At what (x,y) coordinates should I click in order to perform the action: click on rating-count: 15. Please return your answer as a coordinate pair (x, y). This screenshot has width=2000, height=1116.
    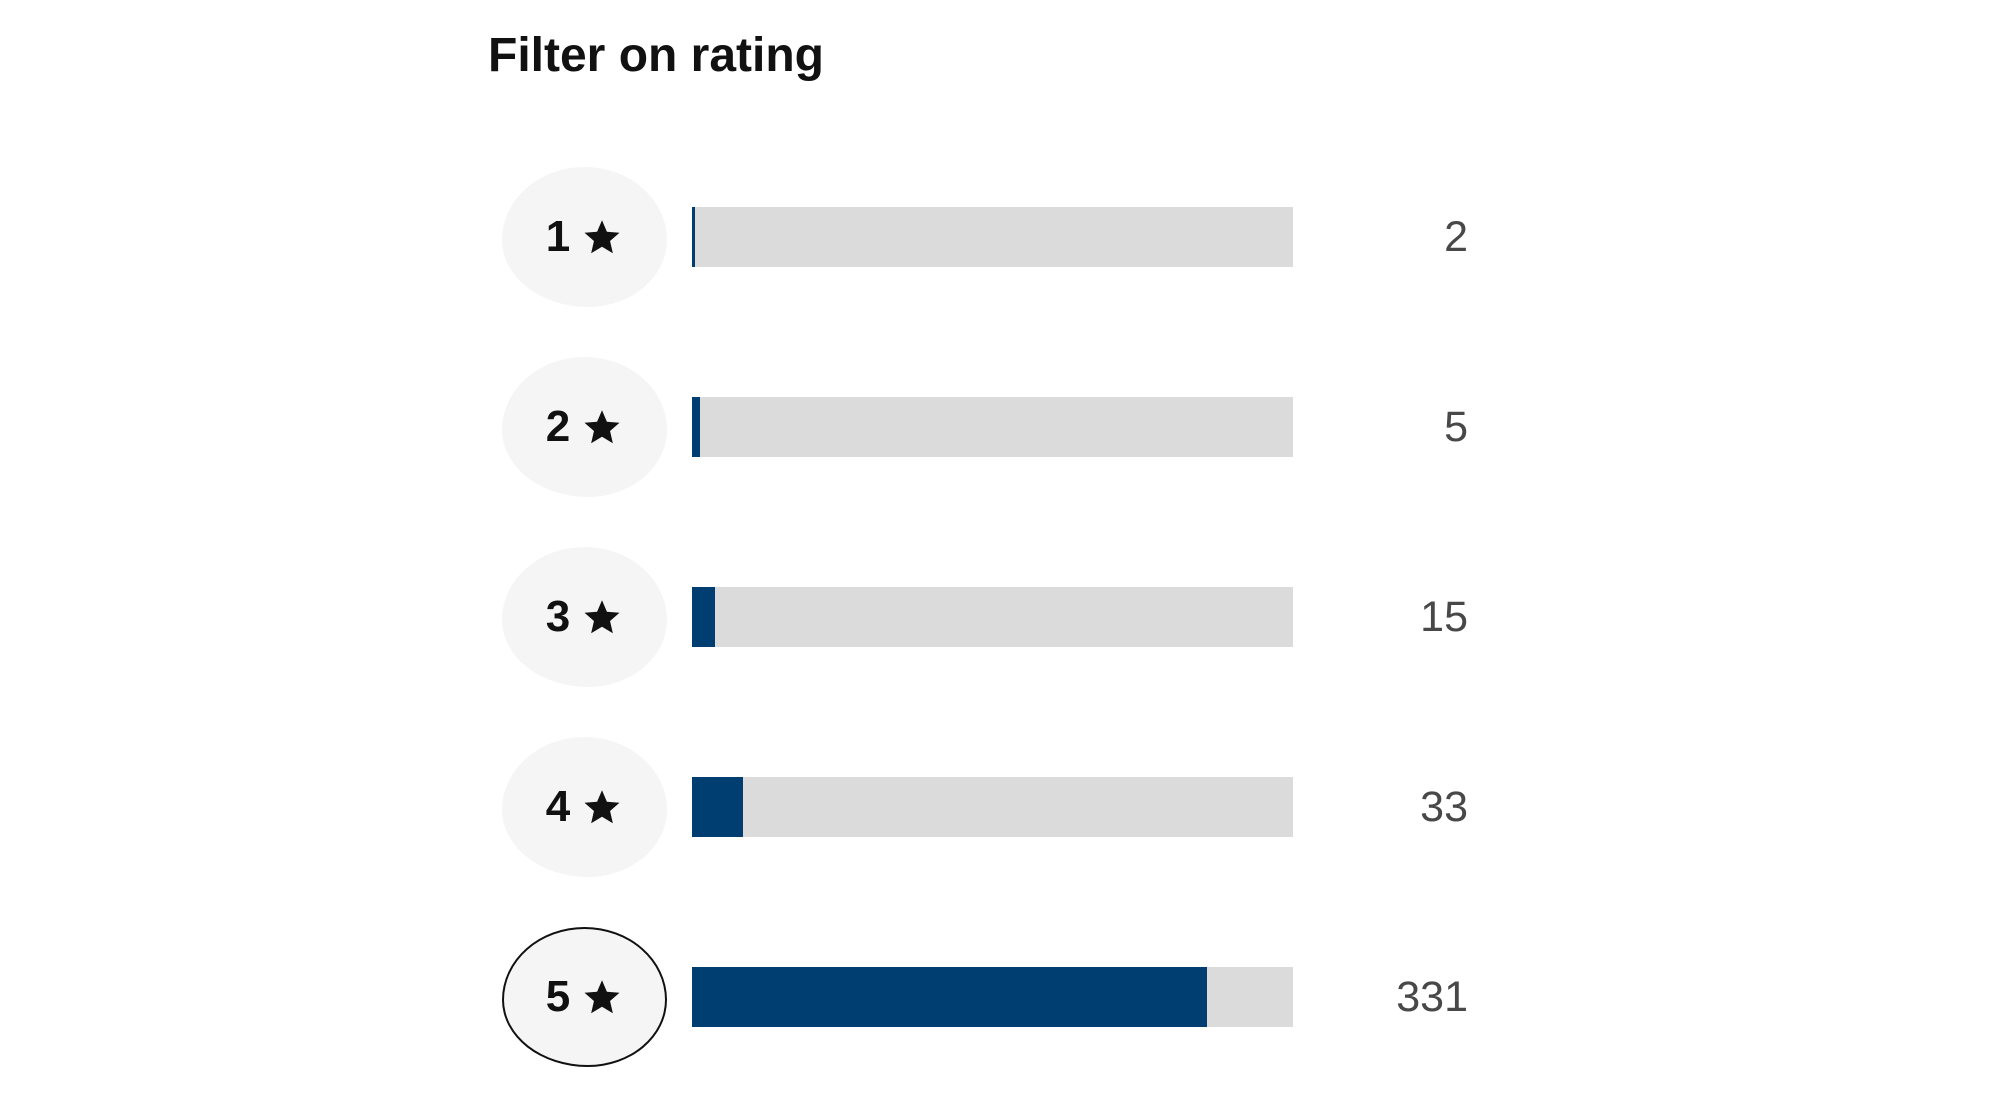
    Looking at the image, I should click on (1444, 616).